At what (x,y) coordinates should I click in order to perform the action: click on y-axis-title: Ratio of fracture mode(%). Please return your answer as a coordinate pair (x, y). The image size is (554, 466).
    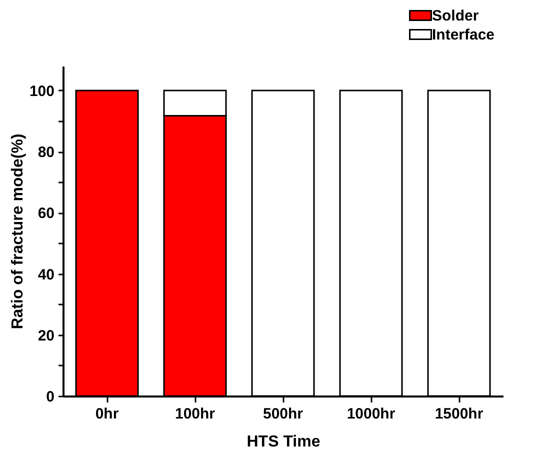
    Looking at the image, I should click on (17, 232).